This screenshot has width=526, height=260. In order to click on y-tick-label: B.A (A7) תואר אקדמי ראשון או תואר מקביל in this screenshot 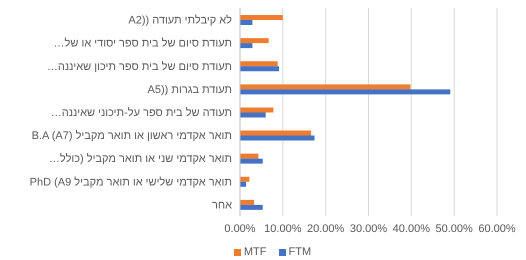, I will do `click(132, 136)`.